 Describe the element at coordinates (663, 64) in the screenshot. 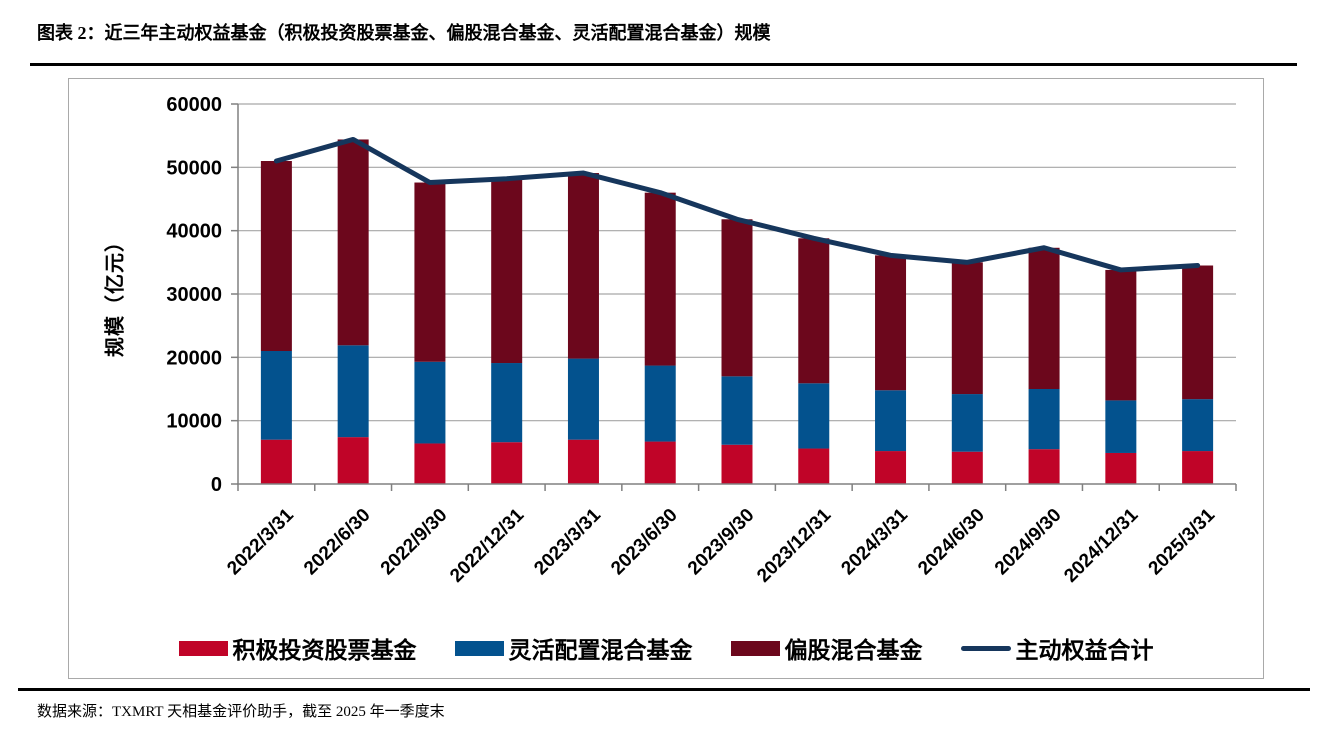

I see `title-divider` at that location.